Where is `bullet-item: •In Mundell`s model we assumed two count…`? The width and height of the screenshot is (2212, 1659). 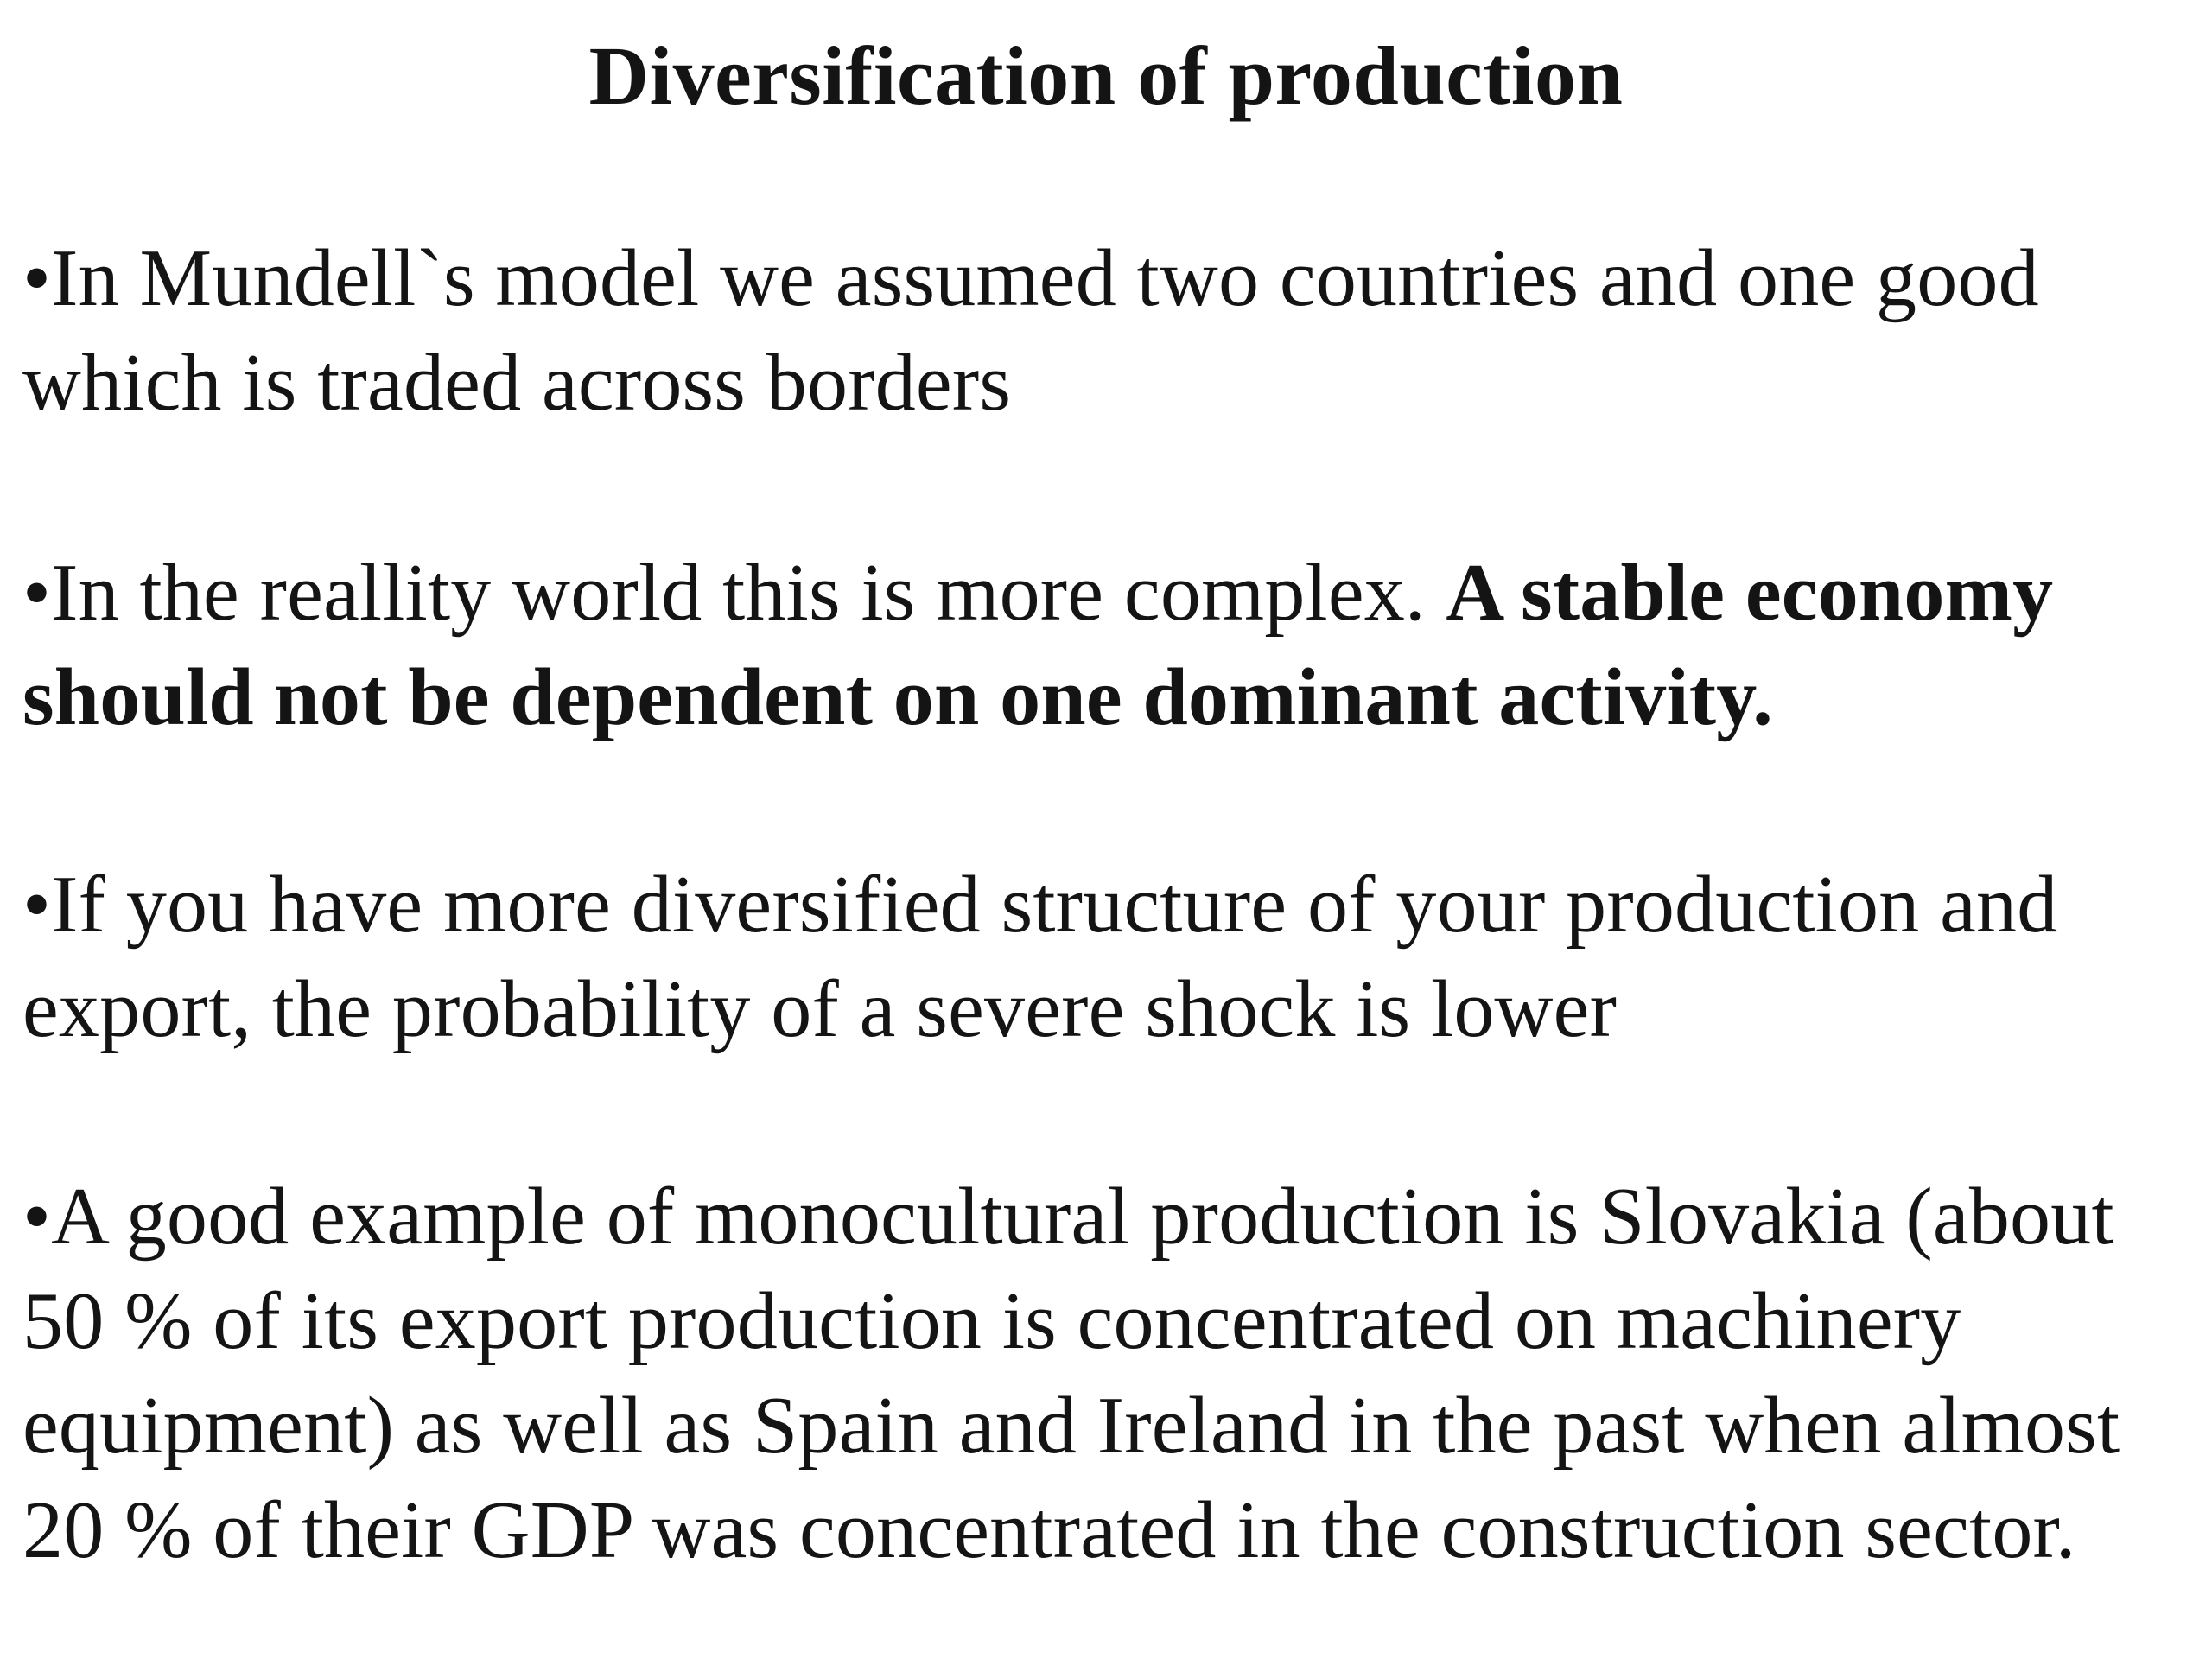
bullet-item: •In Mundell`s model we assumed two count… is located at coordinates (1111, 330).